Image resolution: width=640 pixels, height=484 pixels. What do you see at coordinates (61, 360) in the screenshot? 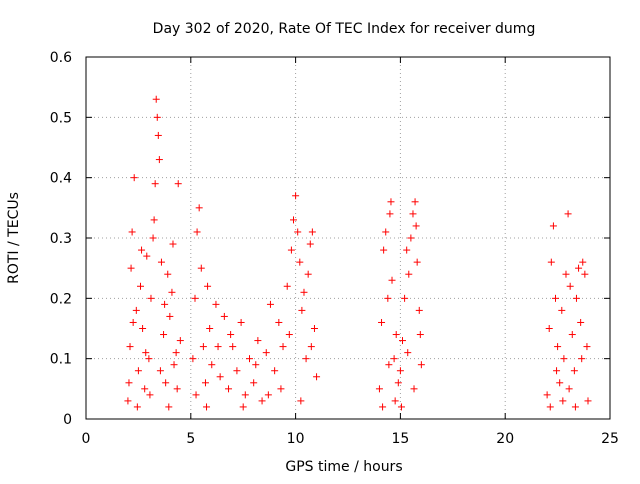
I see `y-tick-label: 0.1` at bounding box center [61, 360].